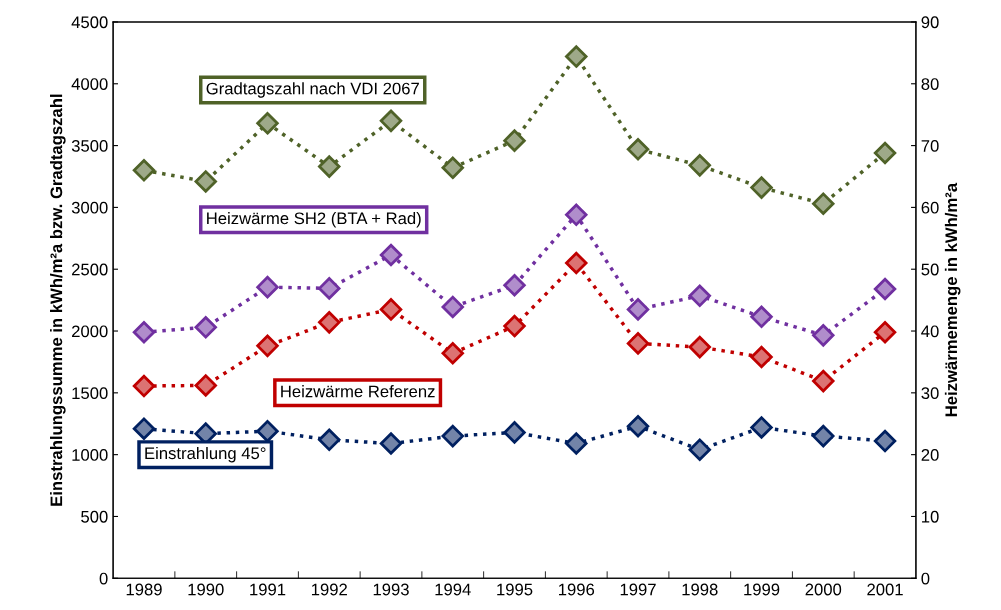 This screenshot has width=1001, height=610. I want to click on y-axis-title: Einstrahlungssumme in kWh/m²a bzw. Gradtagszahl, so click(58, 300).